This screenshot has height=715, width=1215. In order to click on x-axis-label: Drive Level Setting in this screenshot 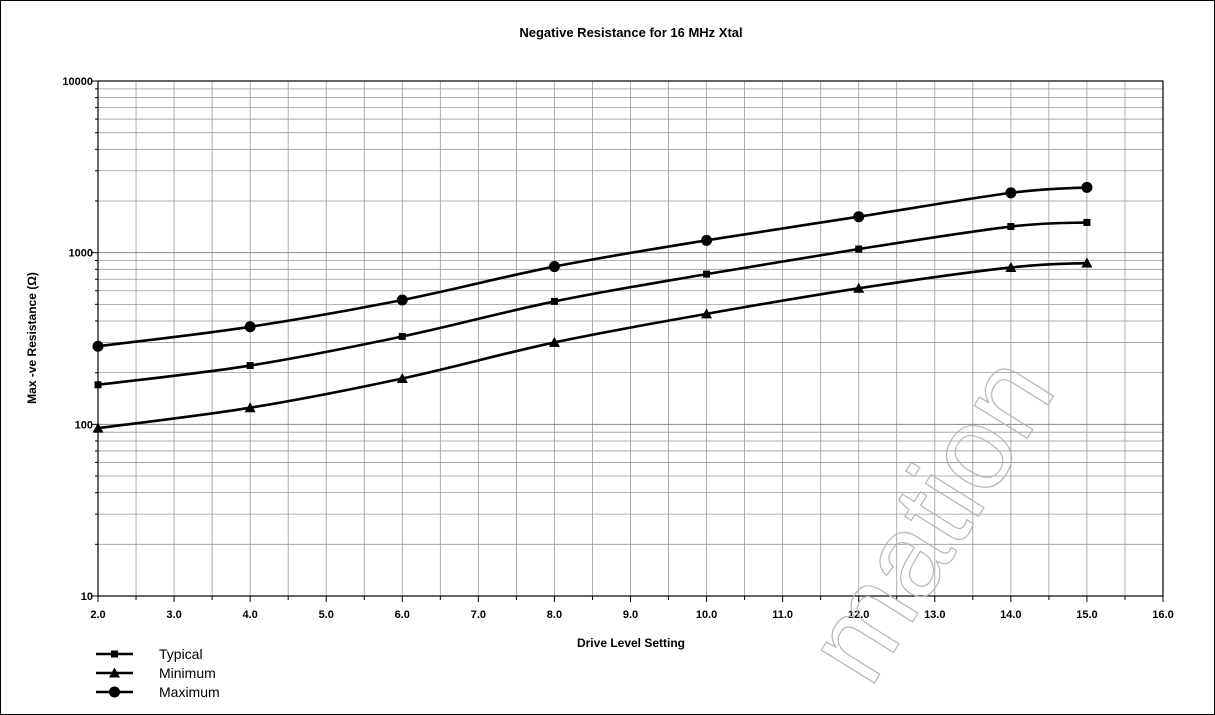, I will do `click(631, 643)`.